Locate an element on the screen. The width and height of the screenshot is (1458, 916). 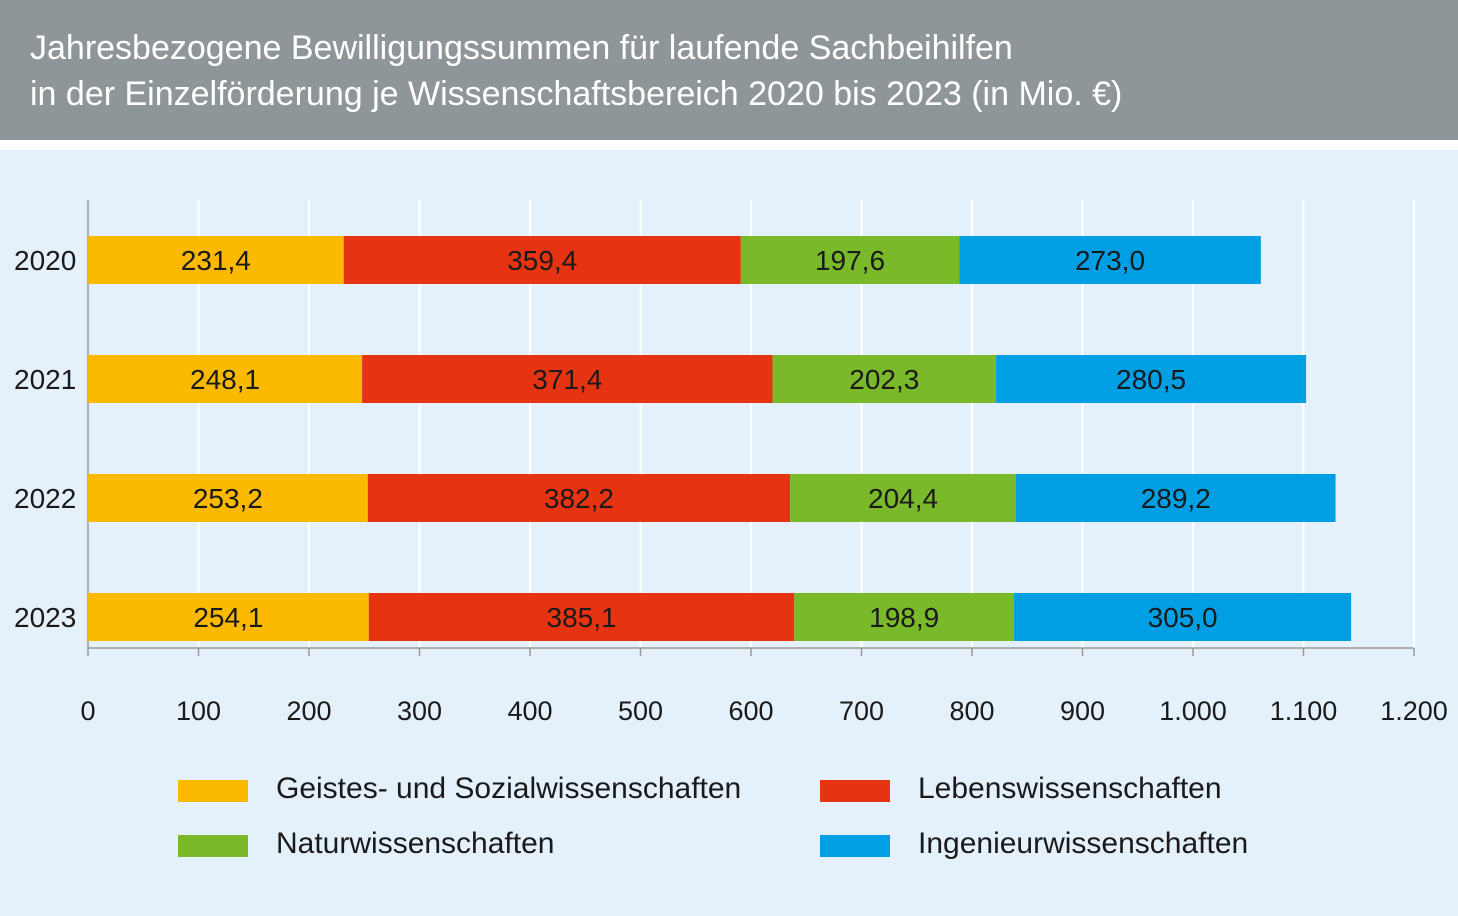
legend-swatch-lebens is located at coordinates (855, 791).